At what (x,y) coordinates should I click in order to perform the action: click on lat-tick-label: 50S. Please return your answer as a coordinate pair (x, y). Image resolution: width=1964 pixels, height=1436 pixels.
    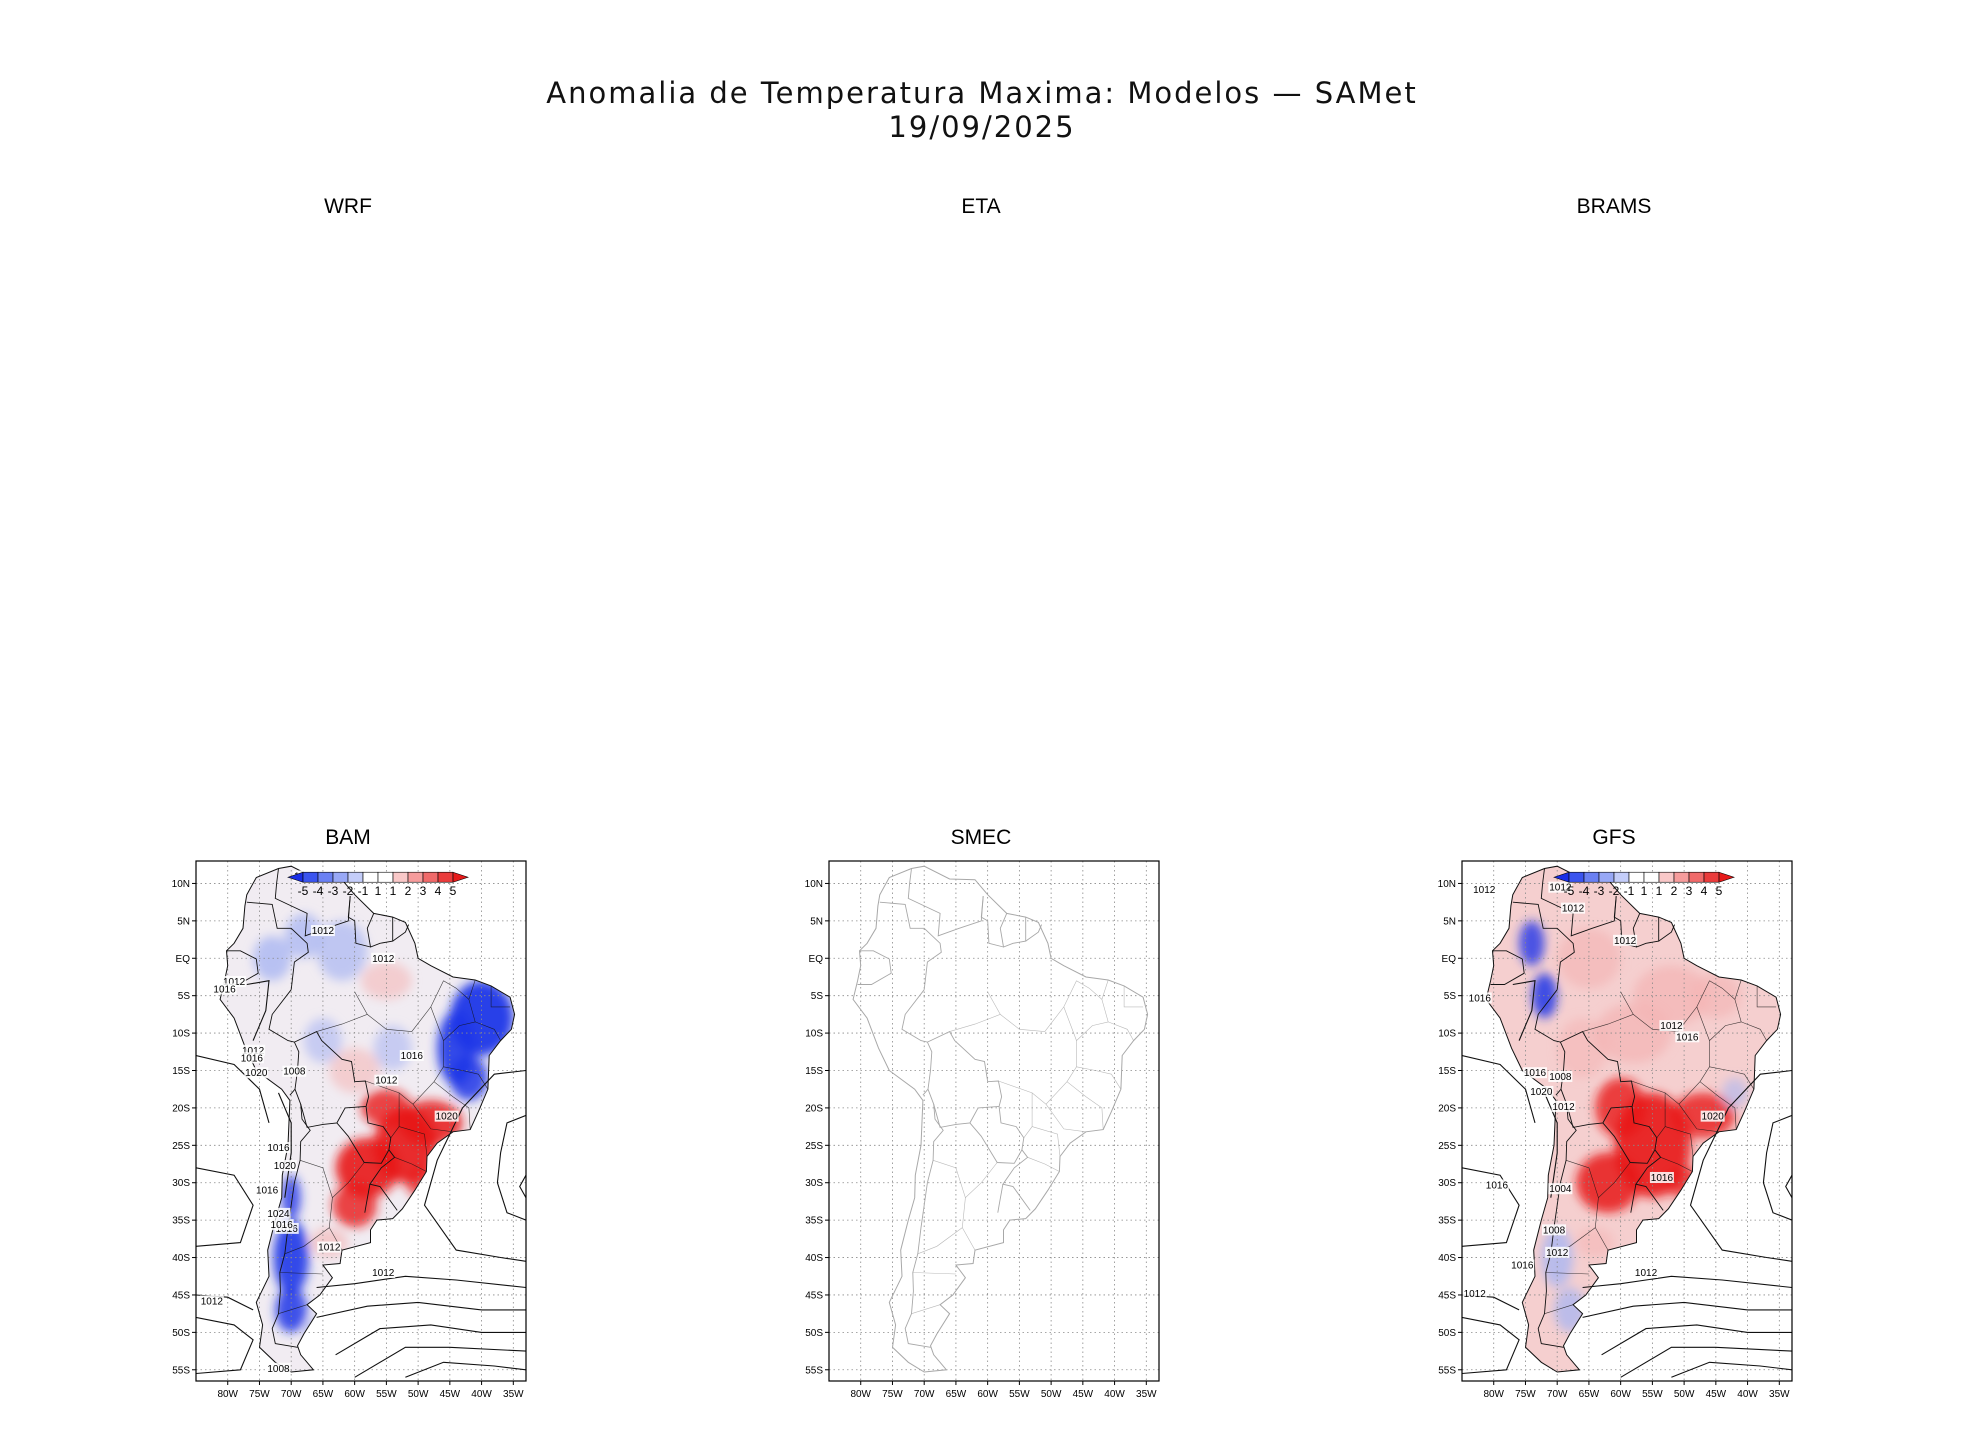
    Looking at the image, I should click on (1447, 1333).